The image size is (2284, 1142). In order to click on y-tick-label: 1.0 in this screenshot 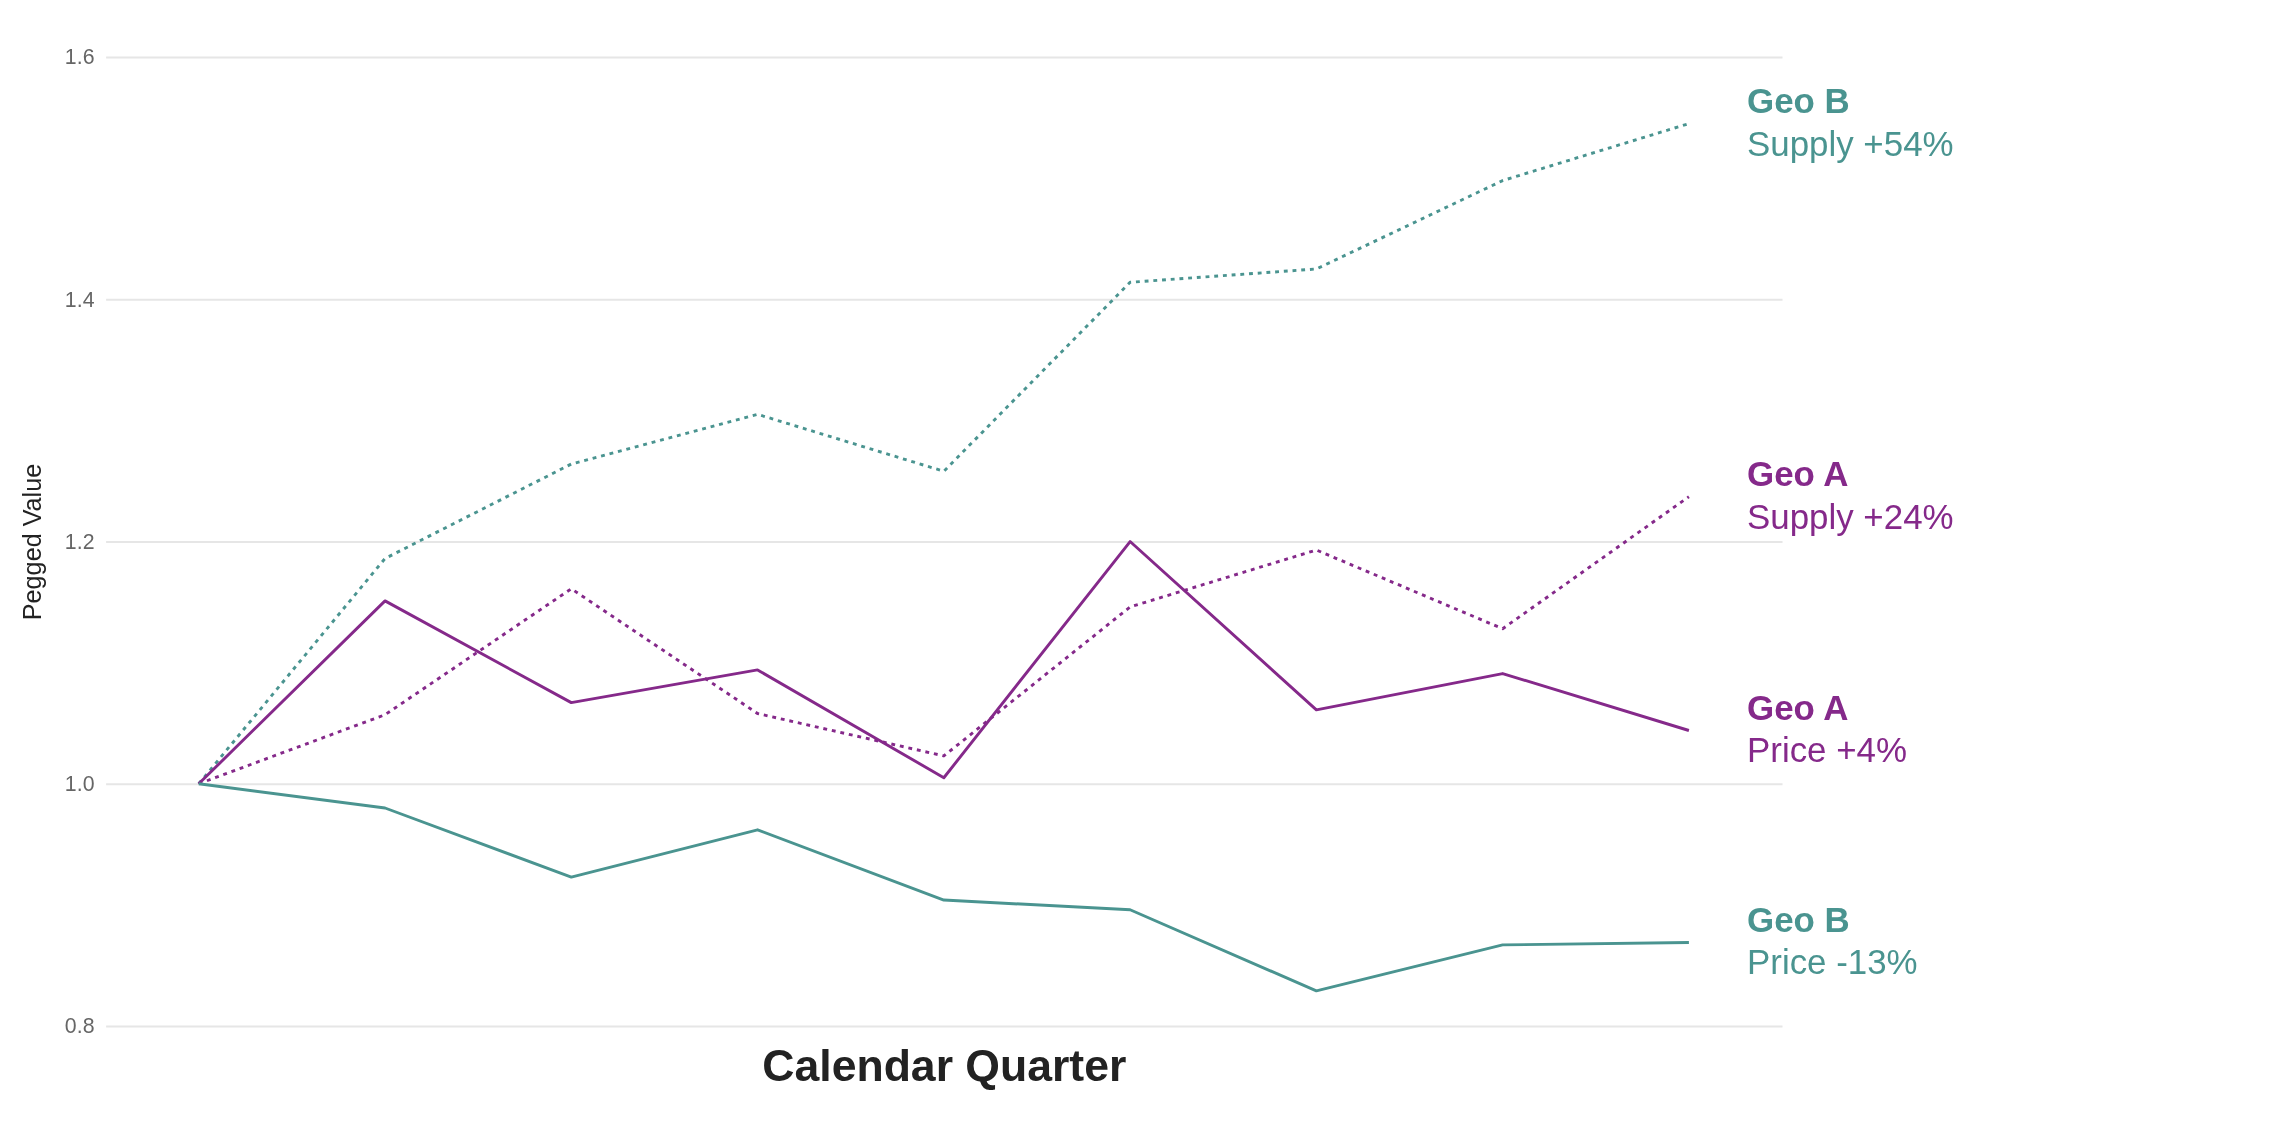, I will do `click(79, 784)`.